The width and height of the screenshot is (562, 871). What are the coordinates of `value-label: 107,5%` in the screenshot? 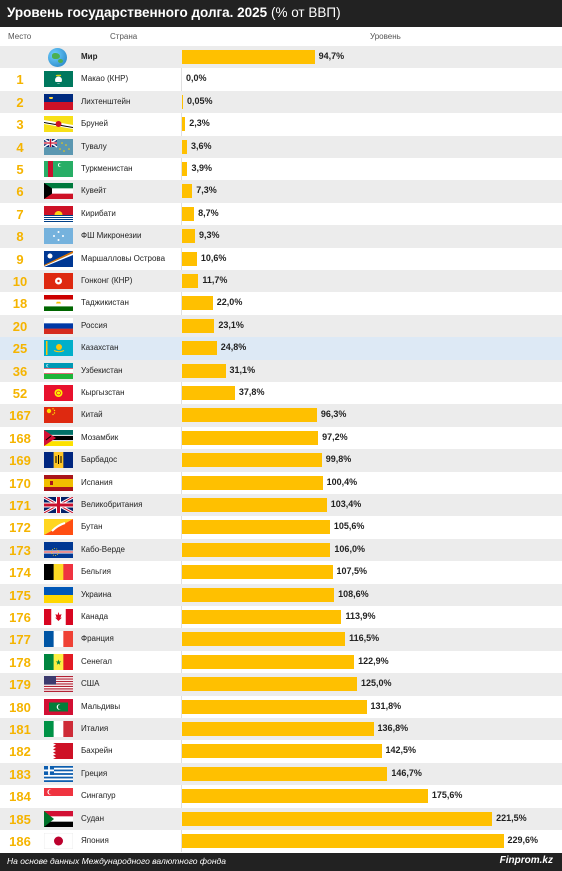 It's located at (352, 571).